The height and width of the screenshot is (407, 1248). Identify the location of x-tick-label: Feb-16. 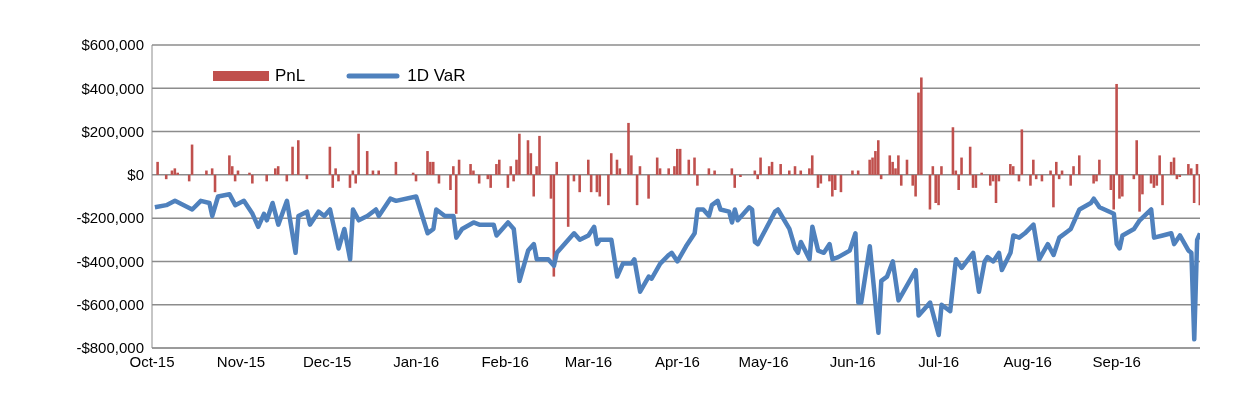
(505, 361).